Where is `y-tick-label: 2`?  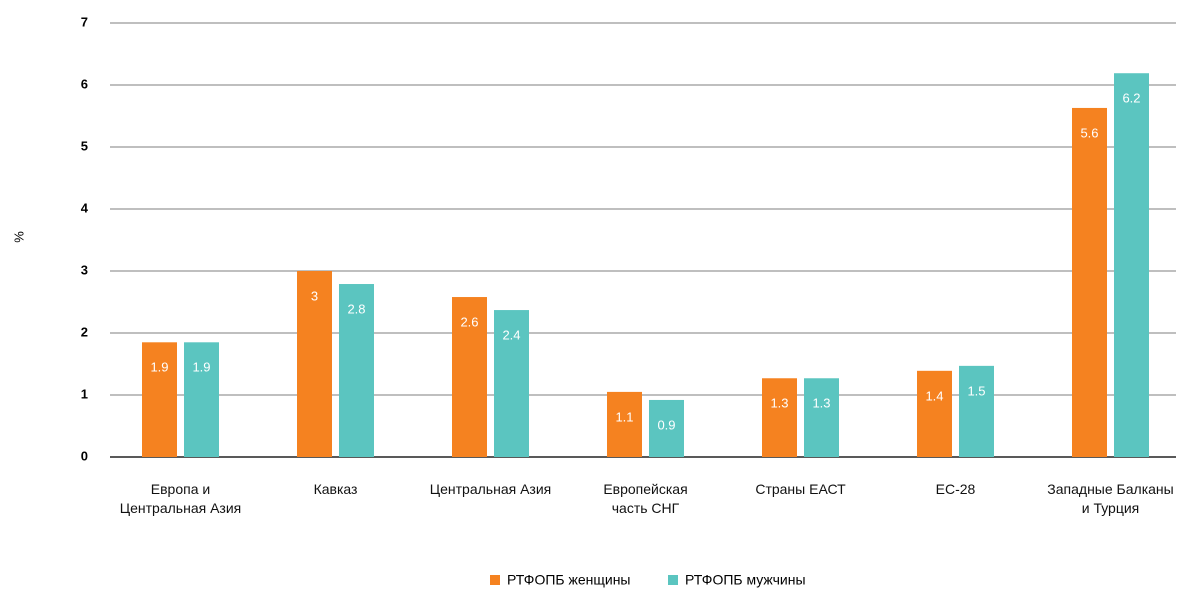
y-tick-label: 2 is located at coordinates (84, 331).